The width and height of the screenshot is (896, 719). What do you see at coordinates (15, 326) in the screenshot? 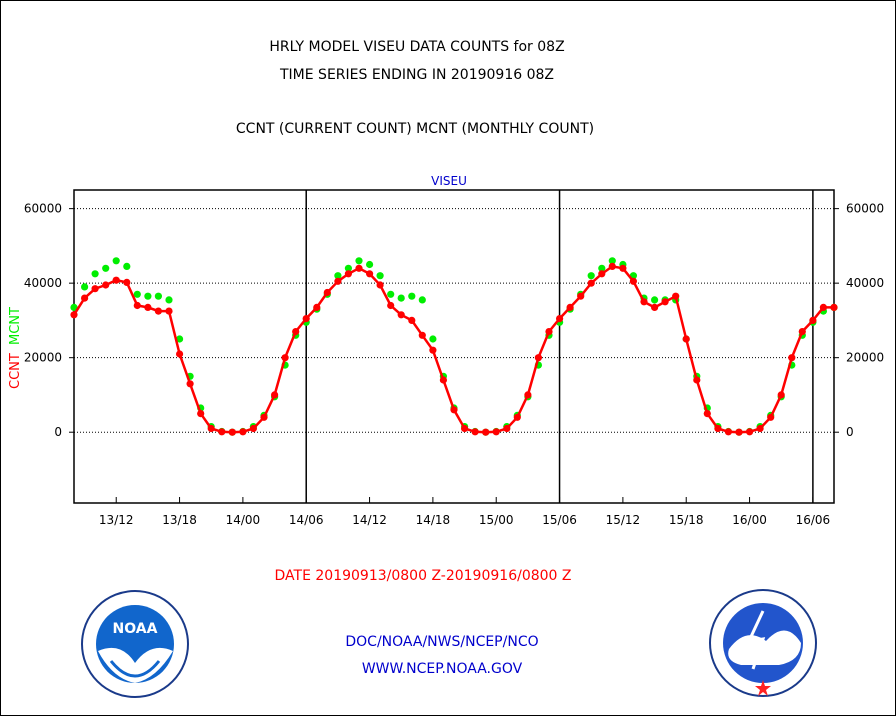
I see `y-axis-label-mcnt: MCNT` at bounding box center [15, 326].